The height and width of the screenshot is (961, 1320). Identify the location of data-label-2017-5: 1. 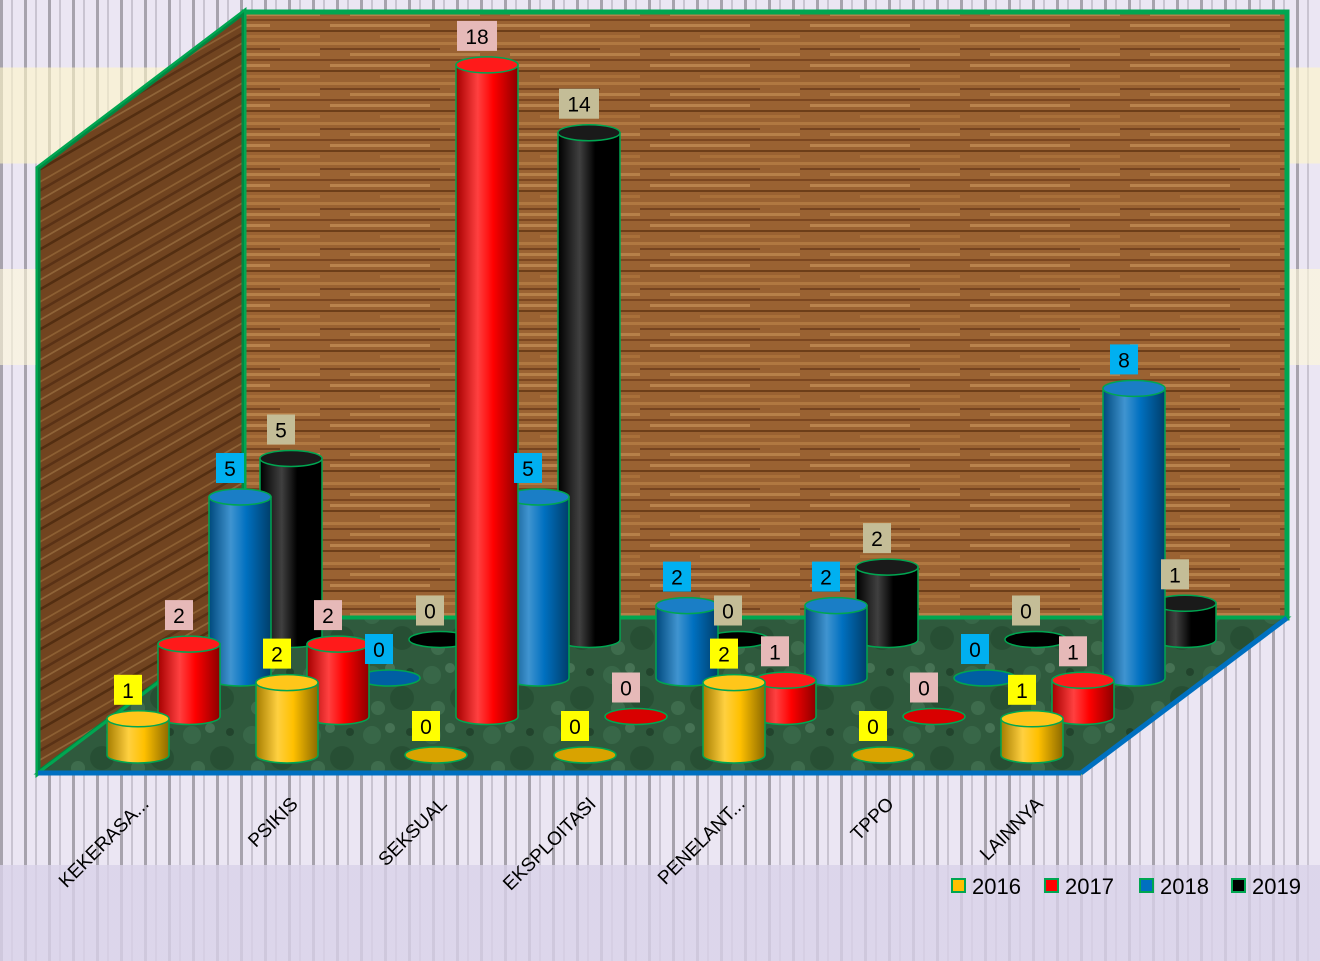
(775, 651).